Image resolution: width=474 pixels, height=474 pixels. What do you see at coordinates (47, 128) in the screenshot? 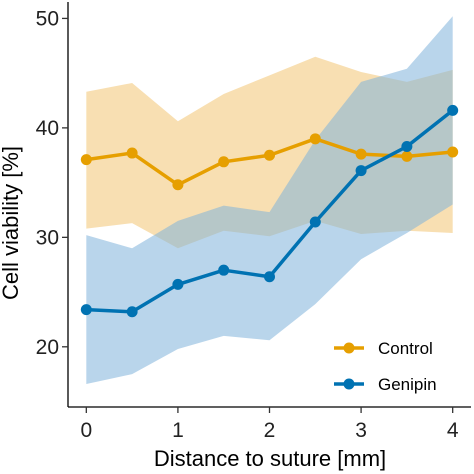
I see `y-tick-label: 40` at bounding box center [47, 128].